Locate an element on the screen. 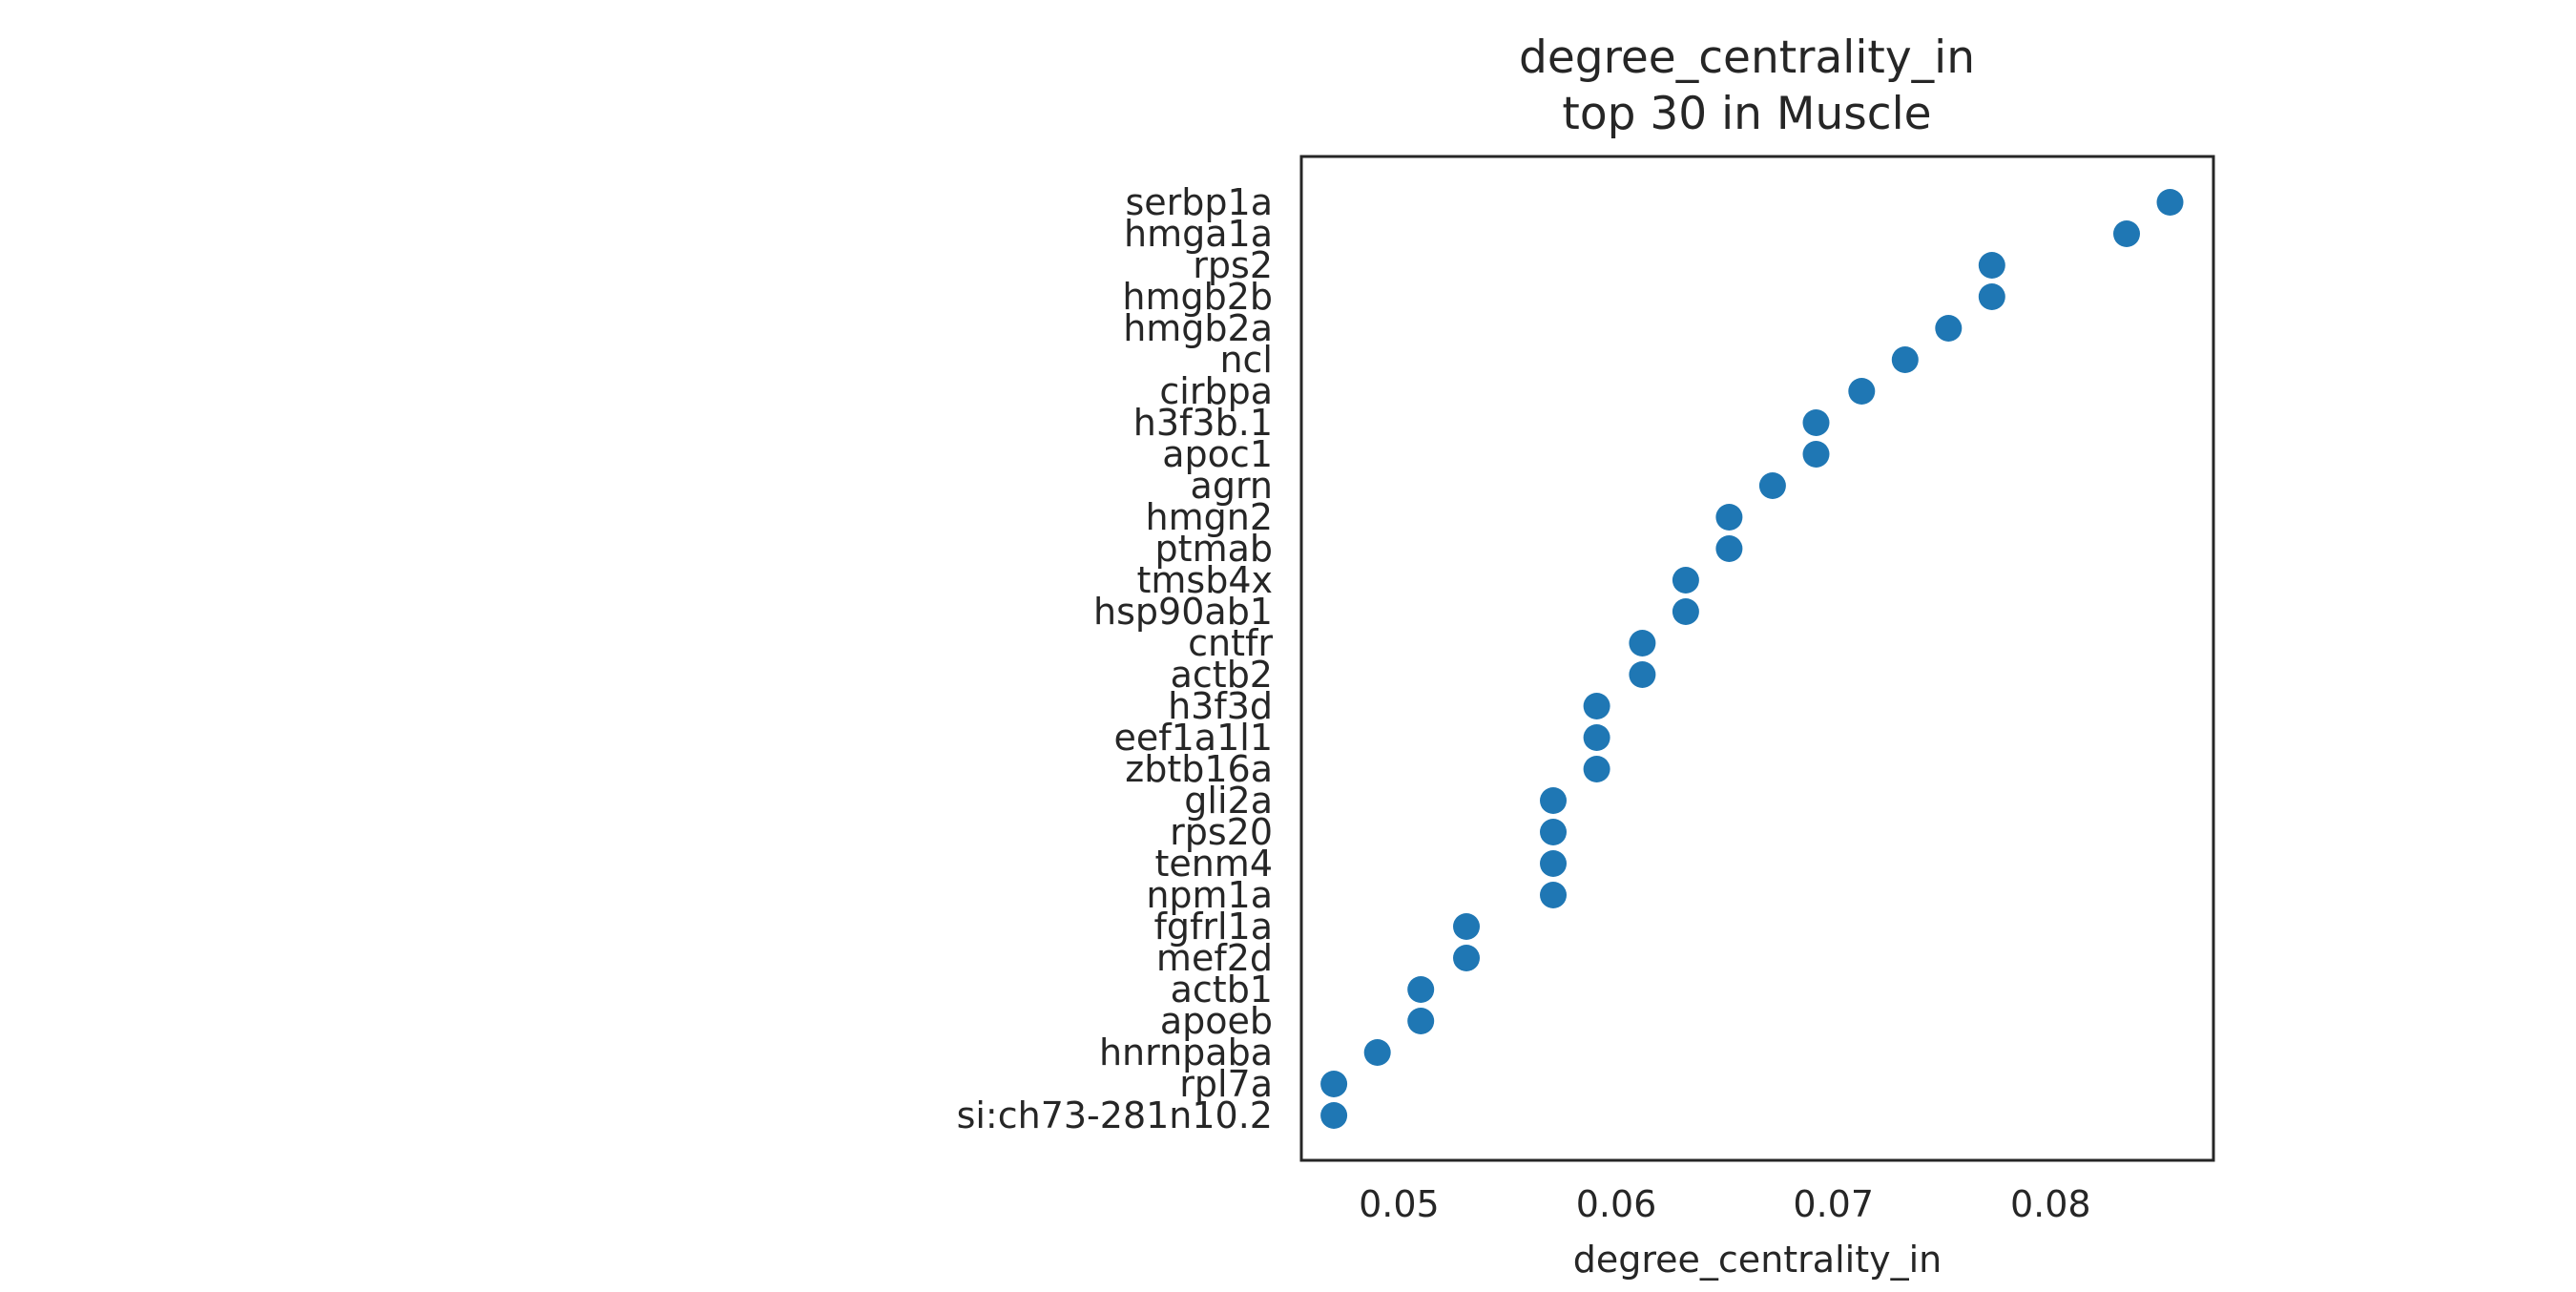  y-tick-label: rpl7a is located at coordinates (1226, 1084).